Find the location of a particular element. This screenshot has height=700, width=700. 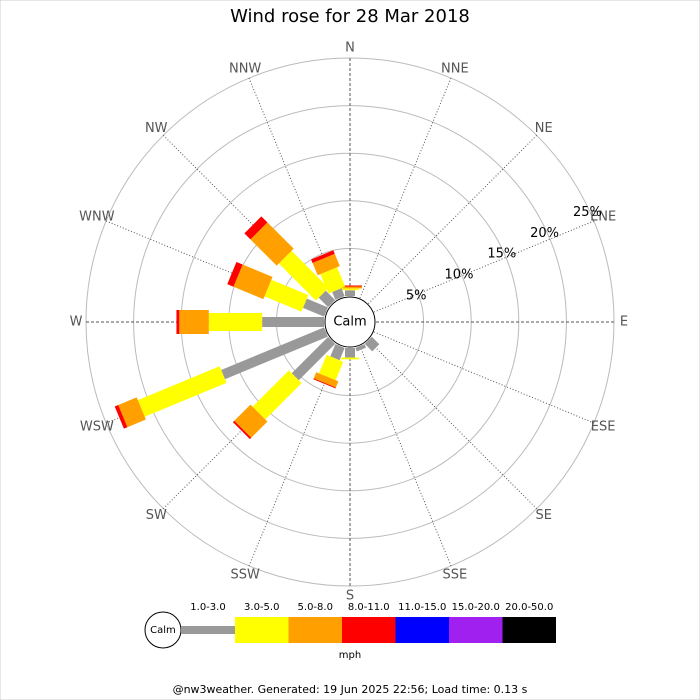

direction-label: SSW is located at coordinates (245, 575).